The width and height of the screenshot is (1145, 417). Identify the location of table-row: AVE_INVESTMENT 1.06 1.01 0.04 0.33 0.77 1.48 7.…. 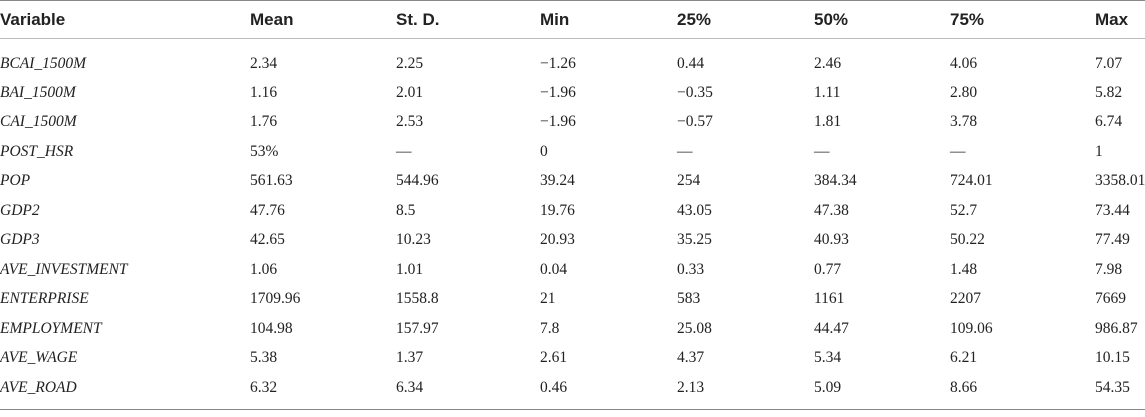
(572, 270).